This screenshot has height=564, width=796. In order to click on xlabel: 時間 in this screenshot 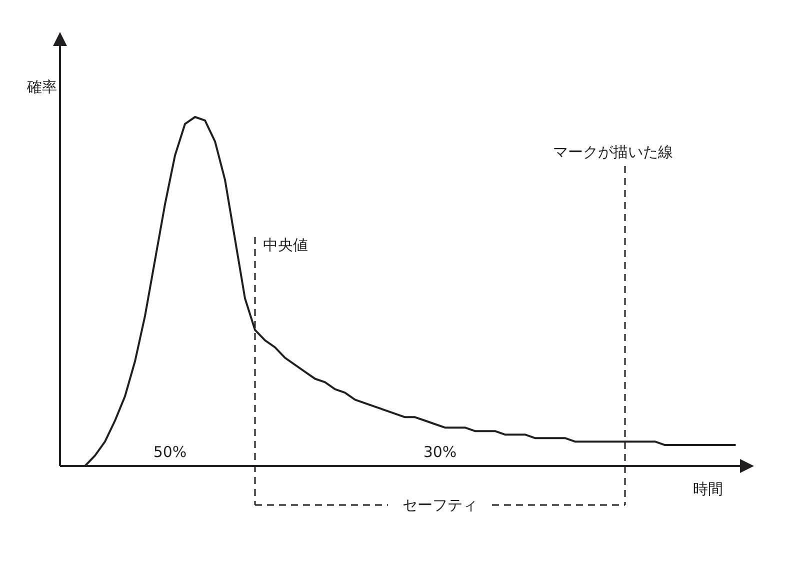, I will do `click(708, 489)`.